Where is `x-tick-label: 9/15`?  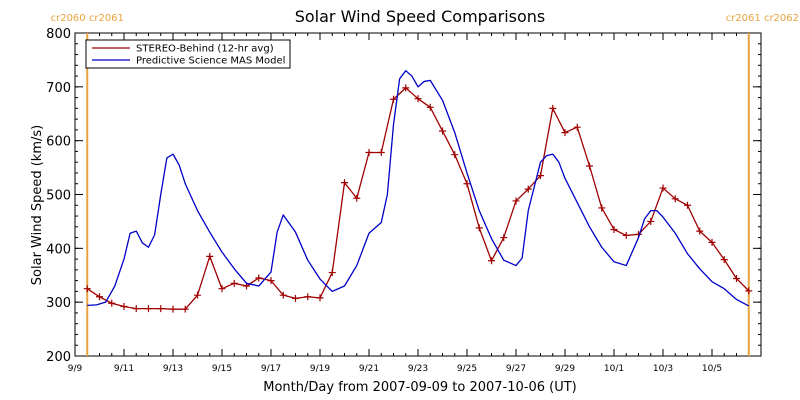
x-tick-label: 9/15 is located at coordinates (222, 369).